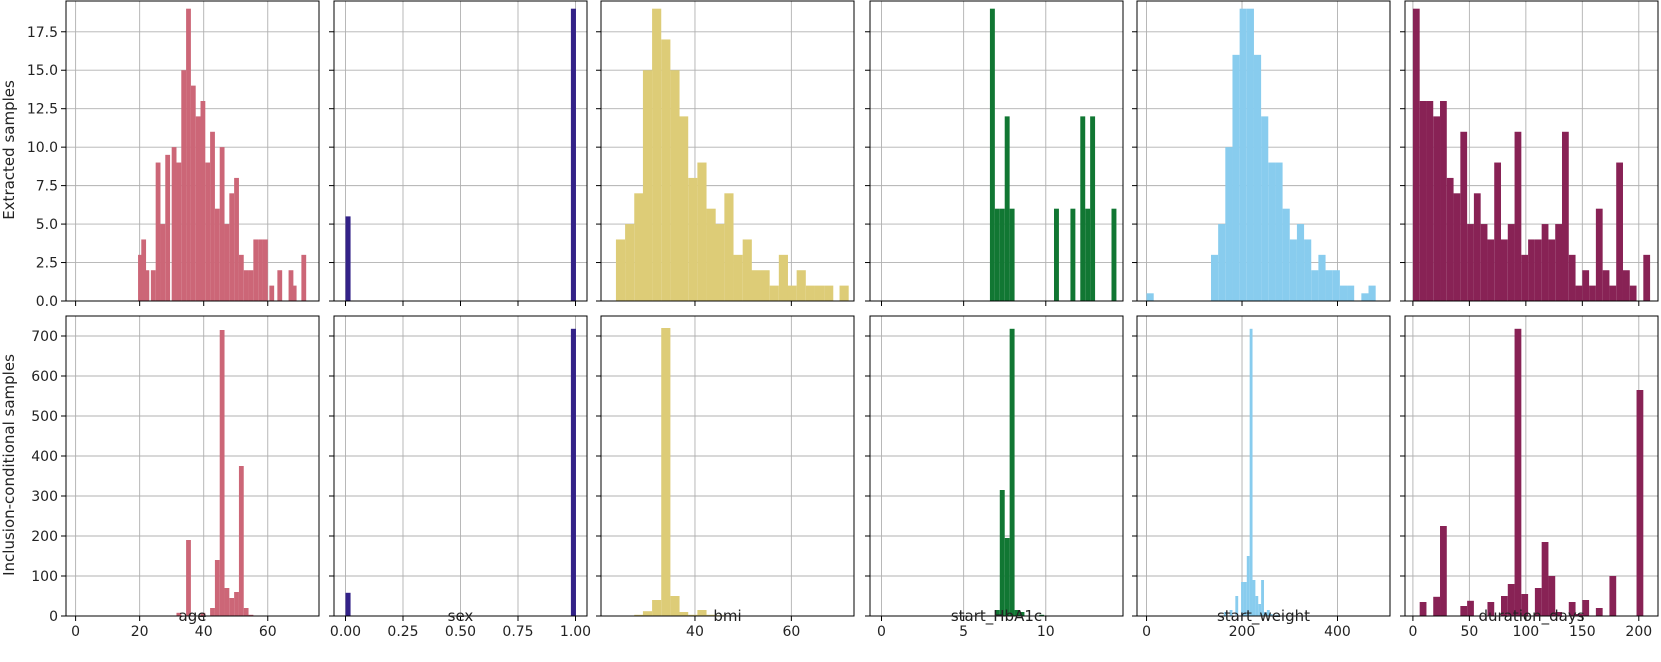 The height and width of the screenshot is (662, 1661). What do you see at coordinates (1531, 616) in the screenshot?
I see `x-axis-label: duration_days` at bounding box center [1531, 616].